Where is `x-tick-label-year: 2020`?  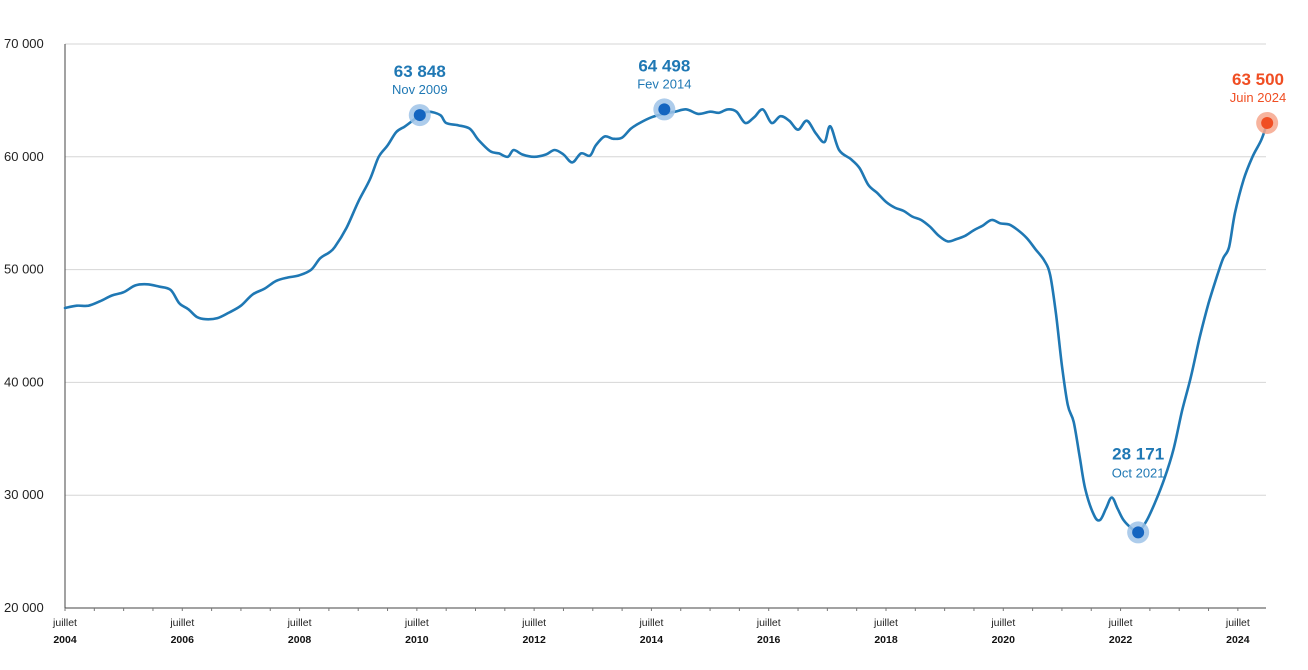 x-tick-label-year: 2020 is located at coordinates (1004, 640).